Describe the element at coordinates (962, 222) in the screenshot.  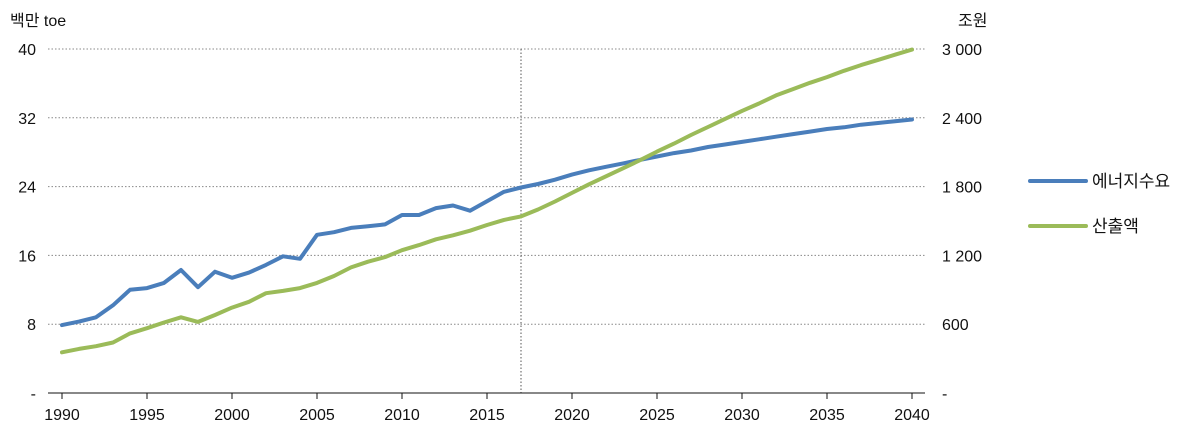
I see `right-axis-ticks: - 600 1 200 1 800 2 400 3 000` at that location.